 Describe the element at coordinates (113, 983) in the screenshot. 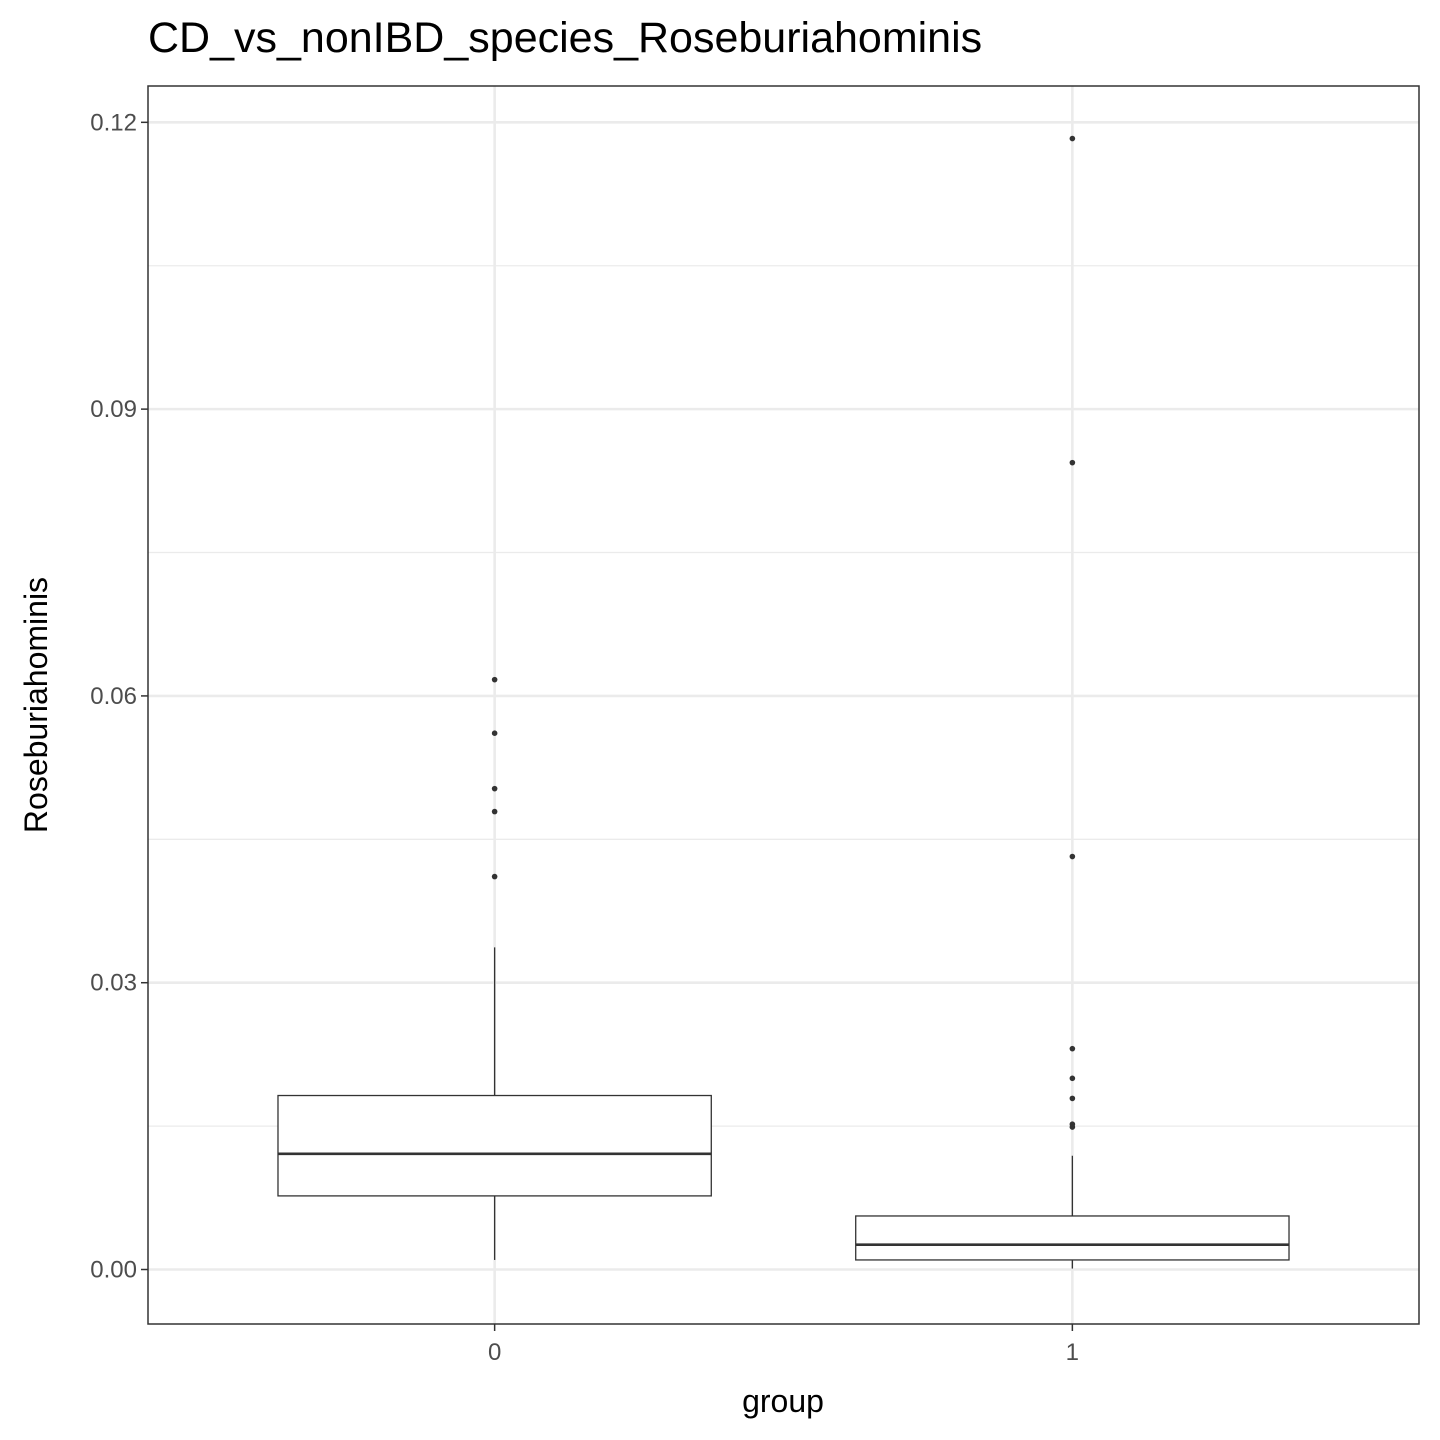

I see `y-tick-label: 0.03` at that location.